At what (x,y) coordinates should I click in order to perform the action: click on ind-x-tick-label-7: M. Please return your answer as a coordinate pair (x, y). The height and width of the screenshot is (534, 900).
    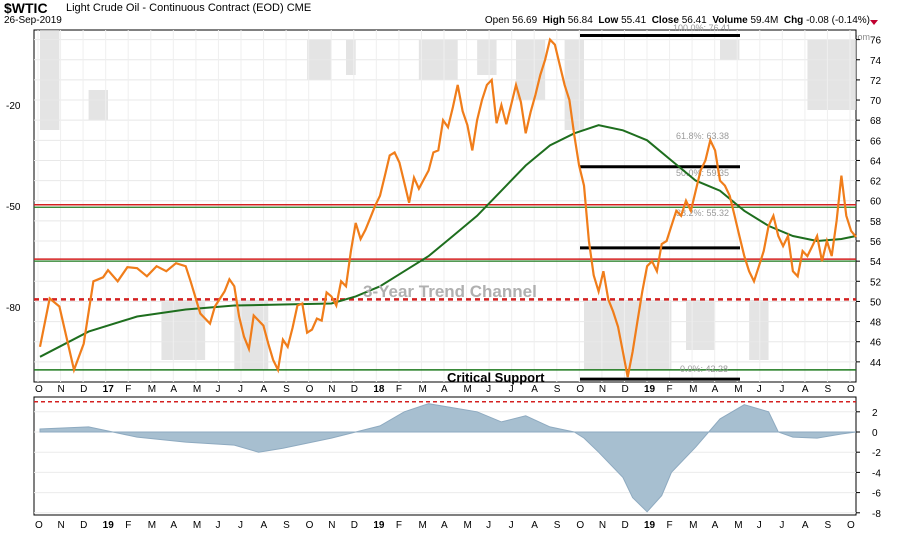
    Looking at the image, I should click on (197, 525).